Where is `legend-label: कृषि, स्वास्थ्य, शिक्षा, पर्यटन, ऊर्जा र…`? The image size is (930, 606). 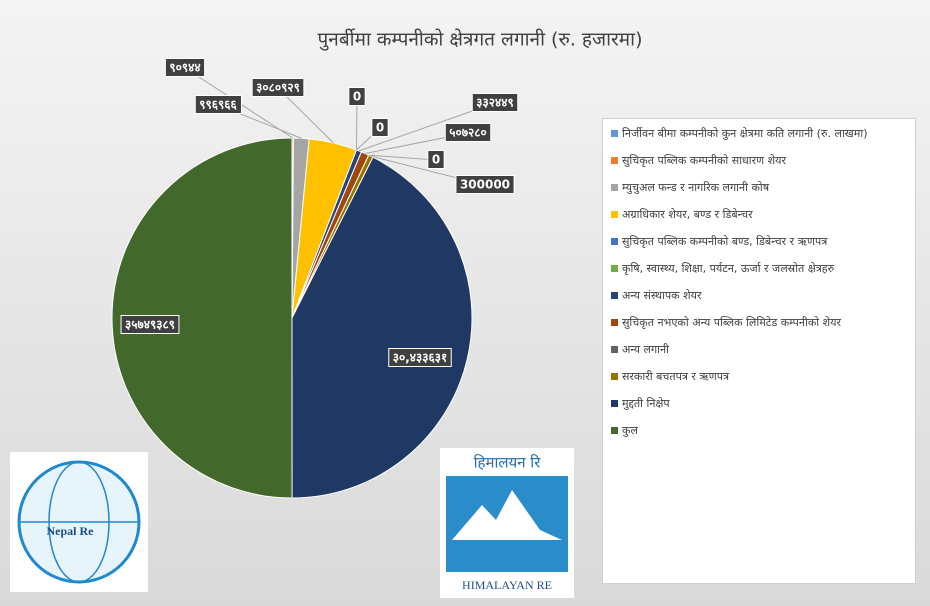
legend-label: कृषि, स्वास्थ्य, शिक्षा, पर्यटन, ऊर्जा र… is located at coordinates (728, 268).